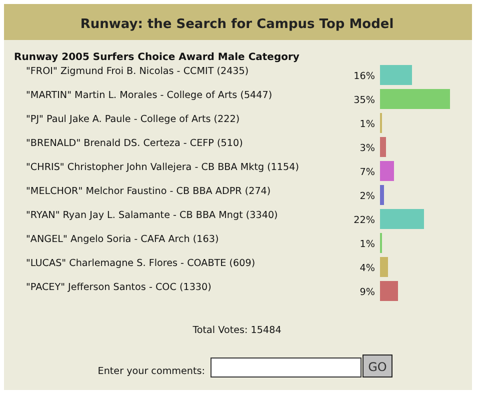 This screenshot has height=394, width=479. What do you see at coordinates (364, 76) in the screenshot?
I see `data-label: 16%` at bounding box center [364, 76].